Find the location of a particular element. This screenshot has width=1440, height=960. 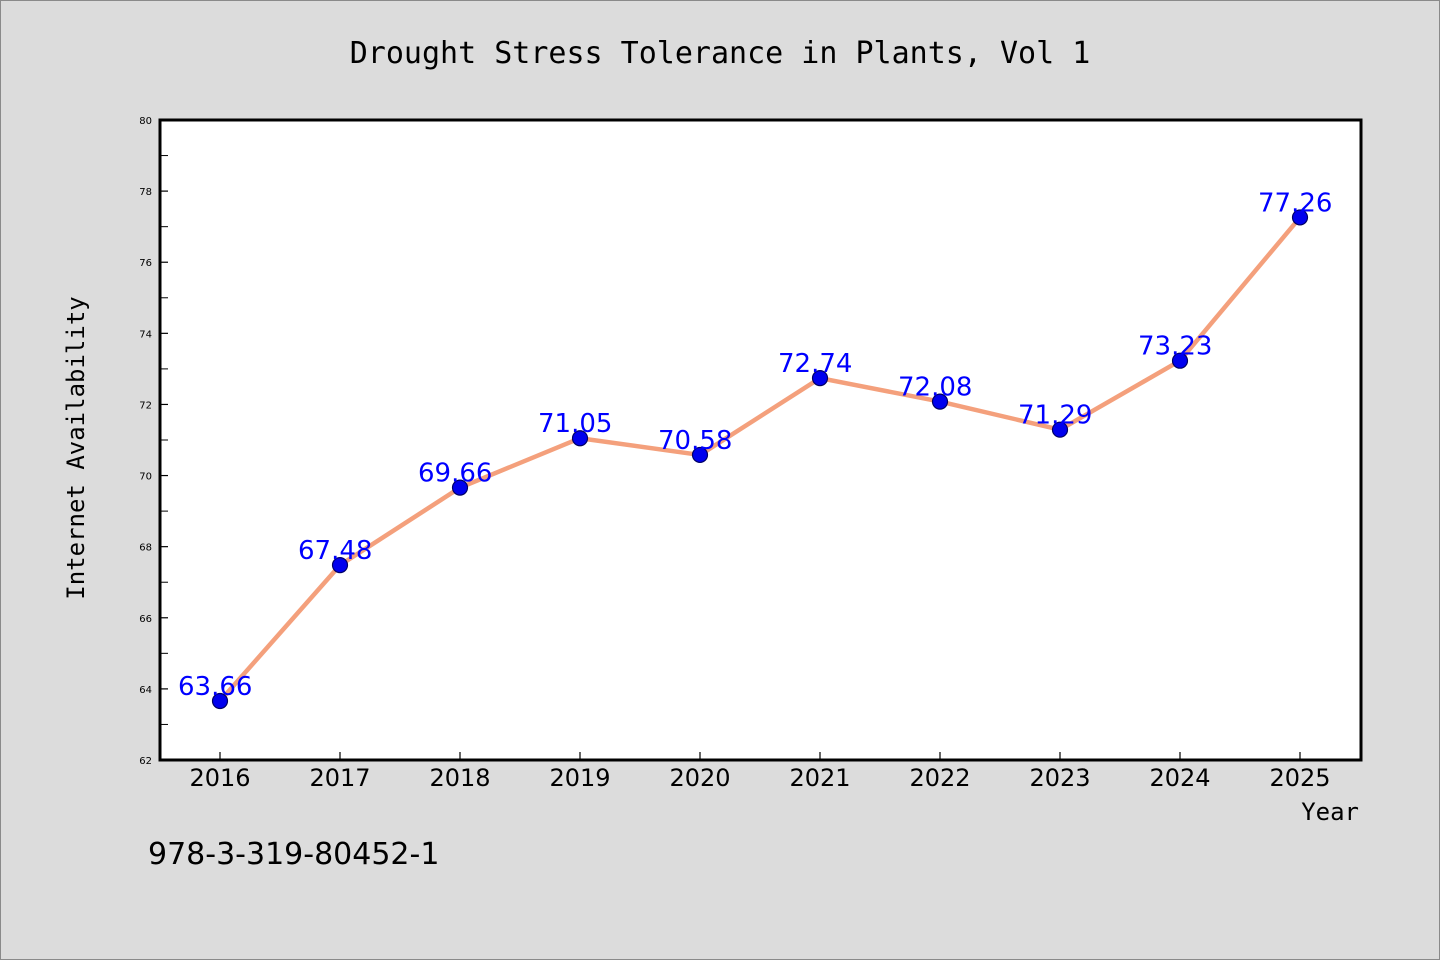

data-label: 71.29 is located at coordinates (1055, 416).